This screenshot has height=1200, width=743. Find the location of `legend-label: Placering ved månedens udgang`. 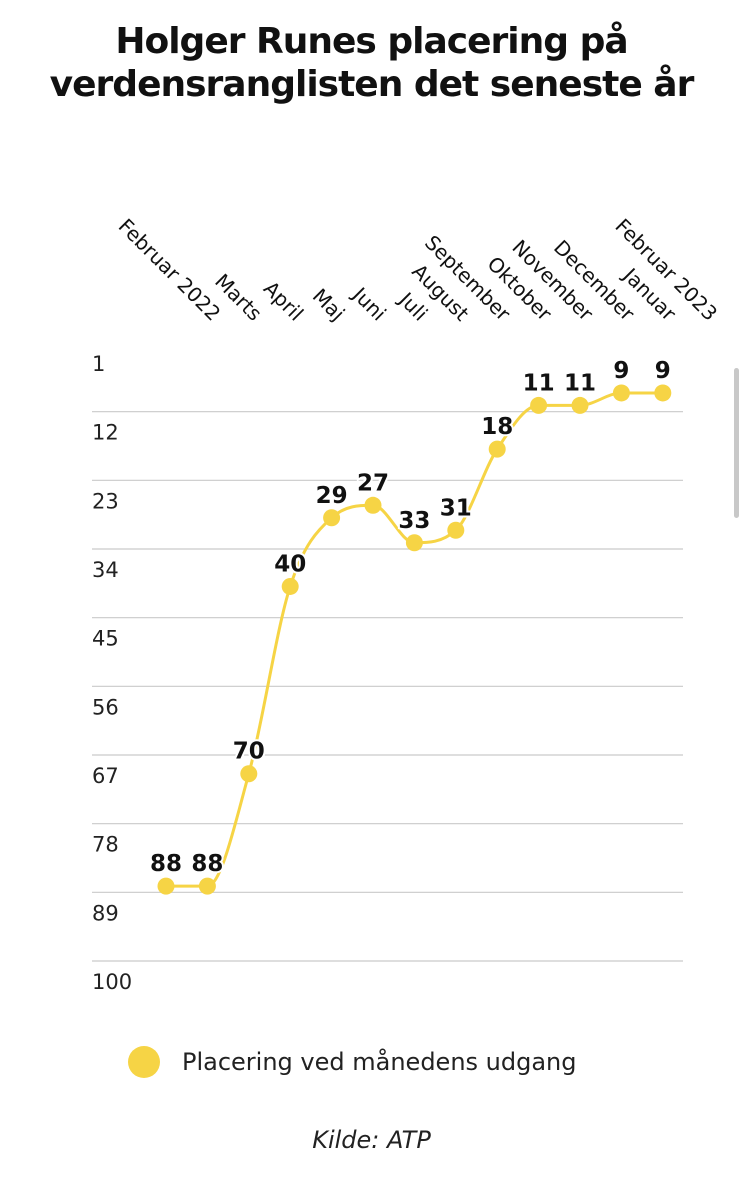

legend-label: Placering ved månedens udgang is located at coordinates (379, 1062).